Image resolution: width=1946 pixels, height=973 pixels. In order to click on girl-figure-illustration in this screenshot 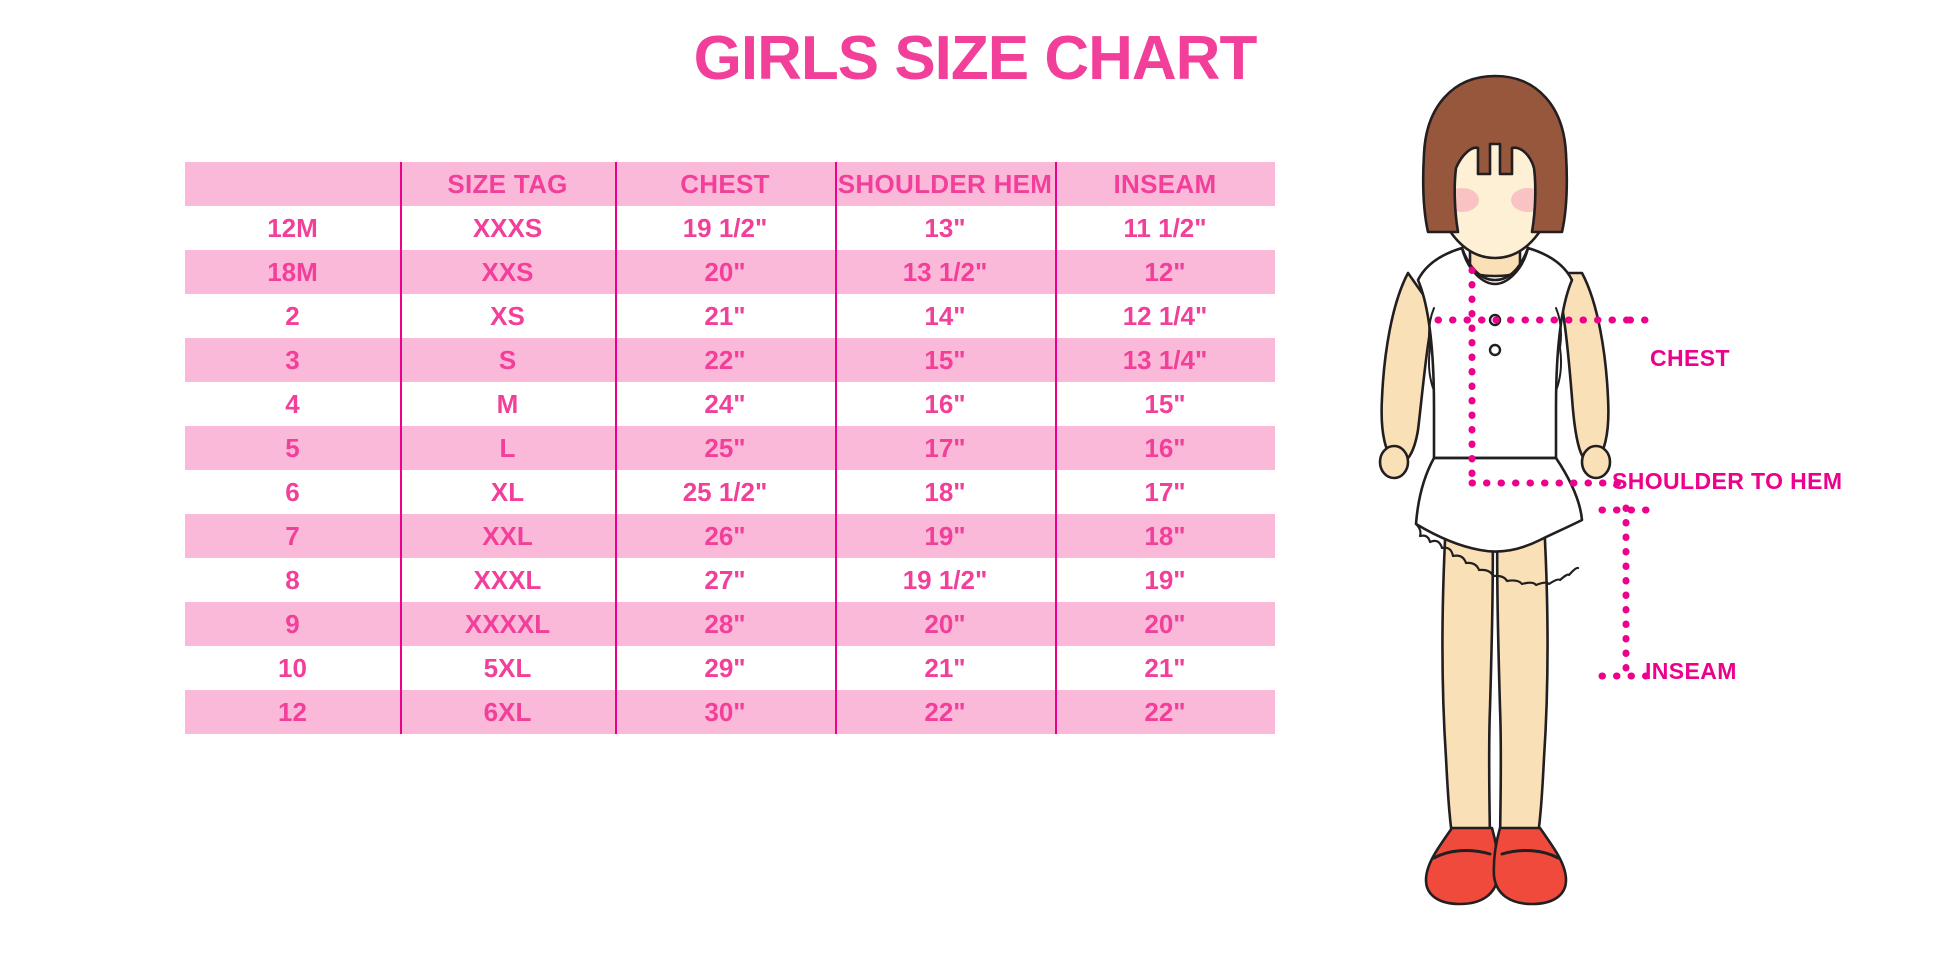, I will do `click(1516, 490)`.